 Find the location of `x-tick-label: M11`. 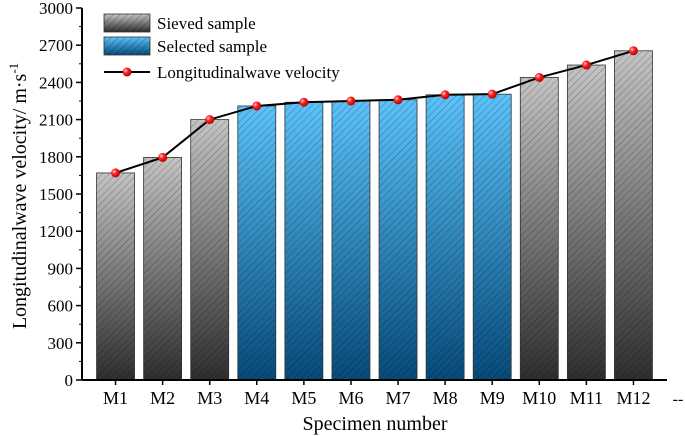

x-tick-label: M11 is located at coordinates (586, 398).